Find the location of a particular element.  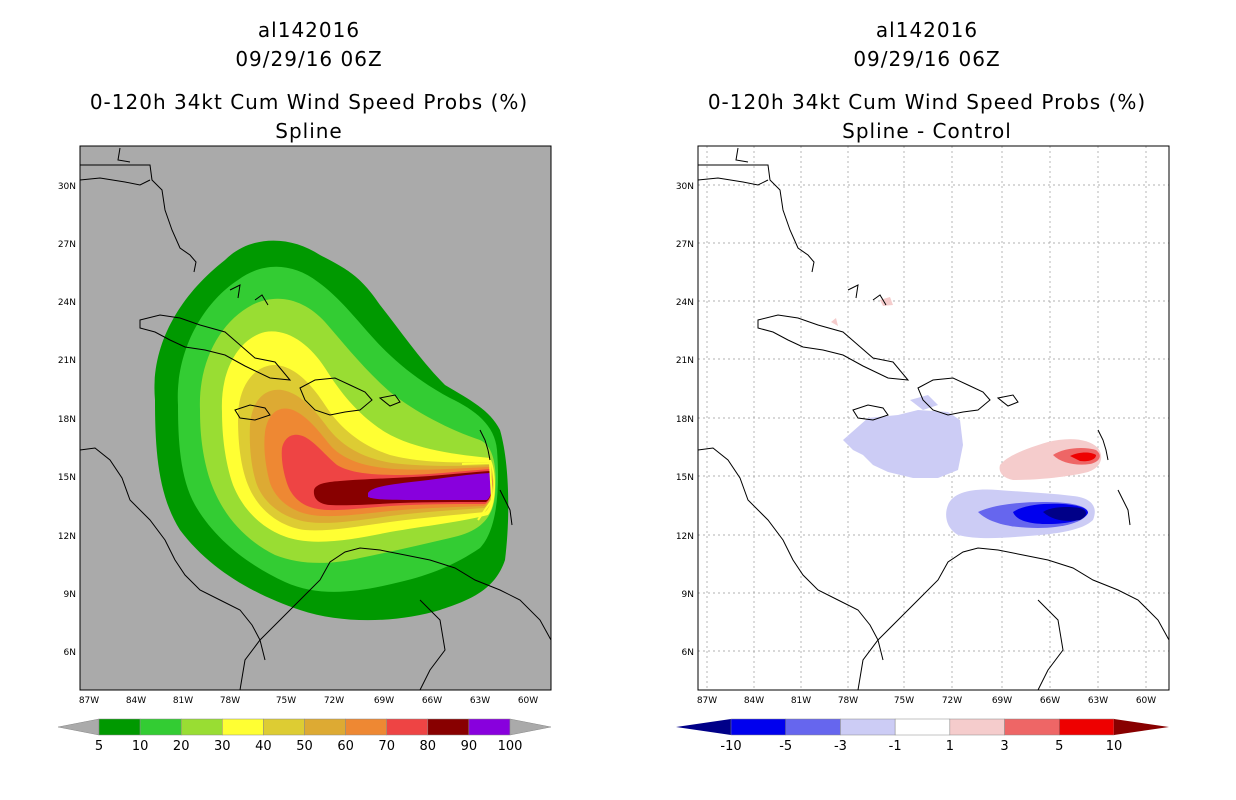

neg-light-west is located at coordinates (903, 444).